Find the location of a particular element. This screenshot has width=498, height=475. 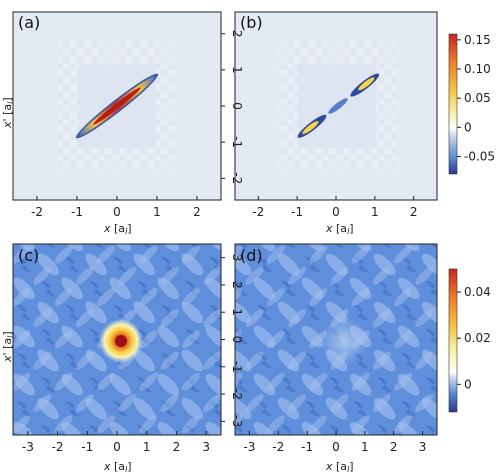

colorbar-top is located at coordinates (453, 104).